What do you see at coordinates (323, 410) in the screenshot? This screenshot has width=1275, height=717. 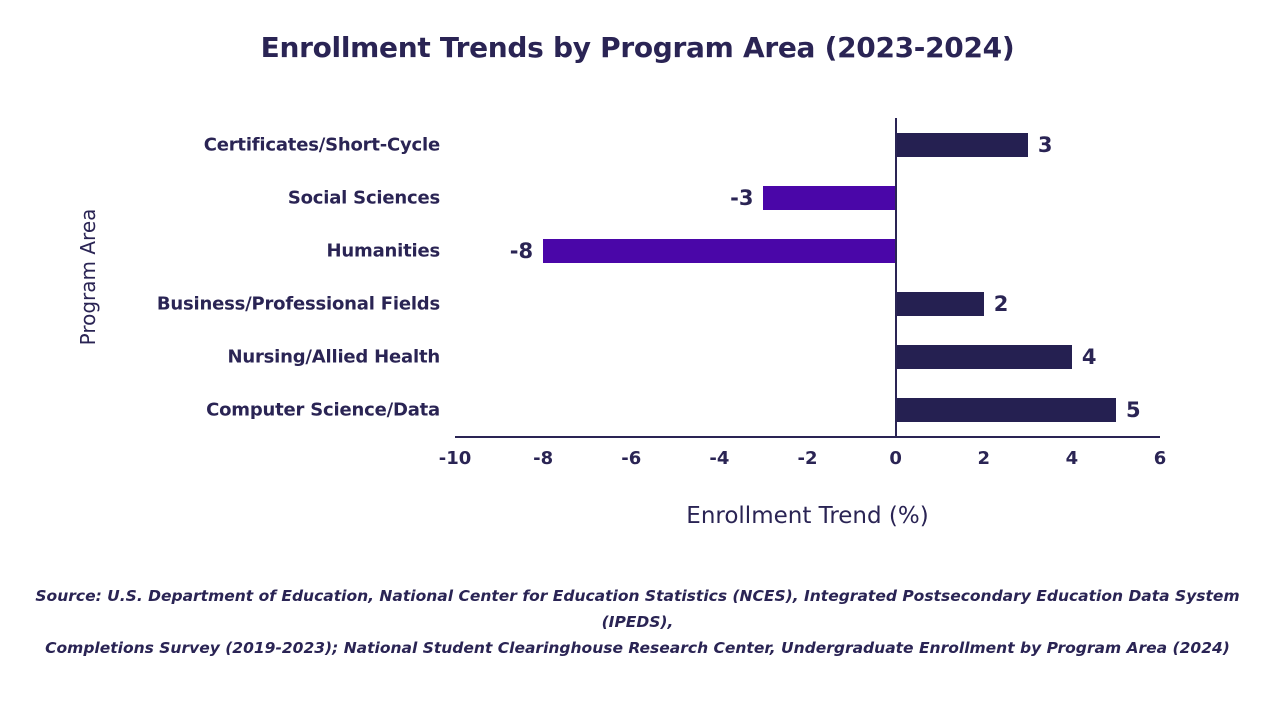 I see `category-label: Computer Science/Data` at bounding box center [323, 410].